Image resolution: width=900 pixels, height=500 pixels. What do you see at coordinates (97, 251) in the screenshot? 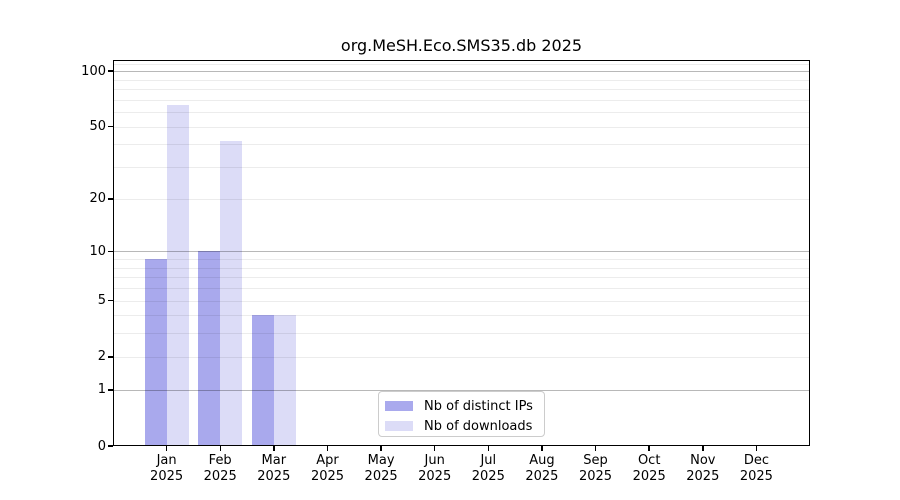
I see `y-tick-label: 10` at bounding box center [97, 251].